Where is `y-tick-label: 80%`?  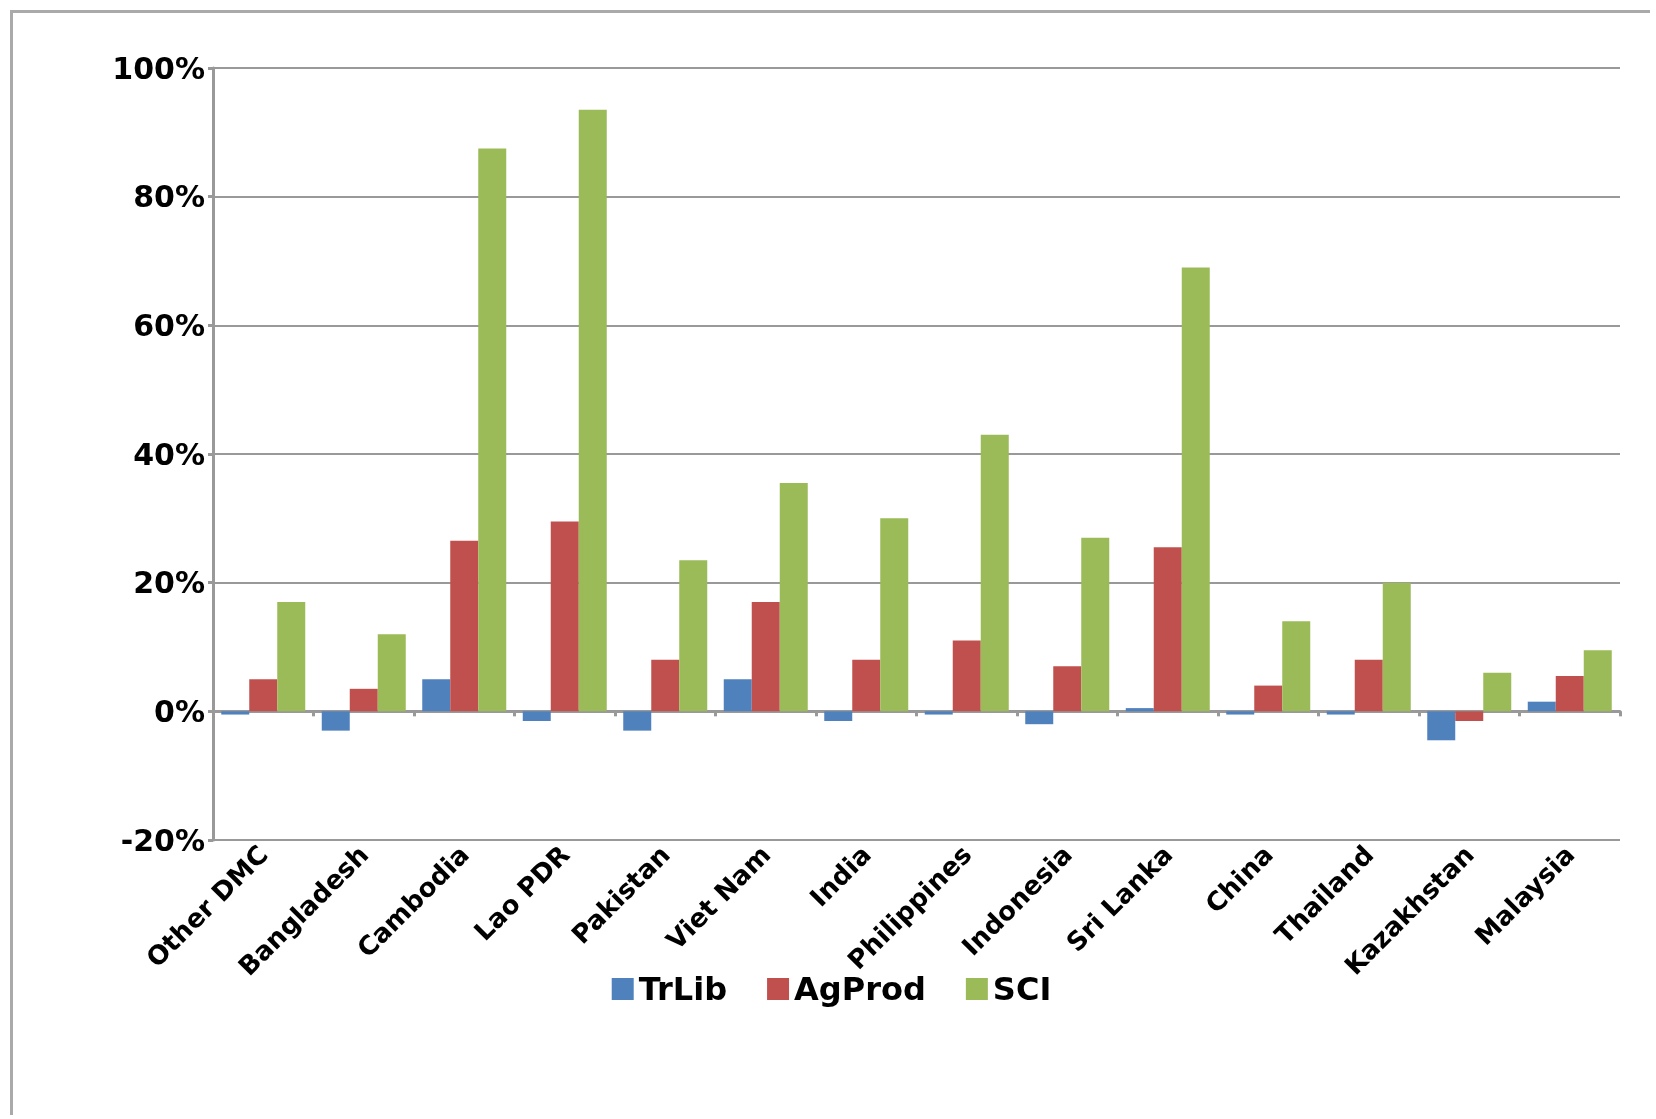 y-tick-label: 80% is located at coordinates (169, 197).